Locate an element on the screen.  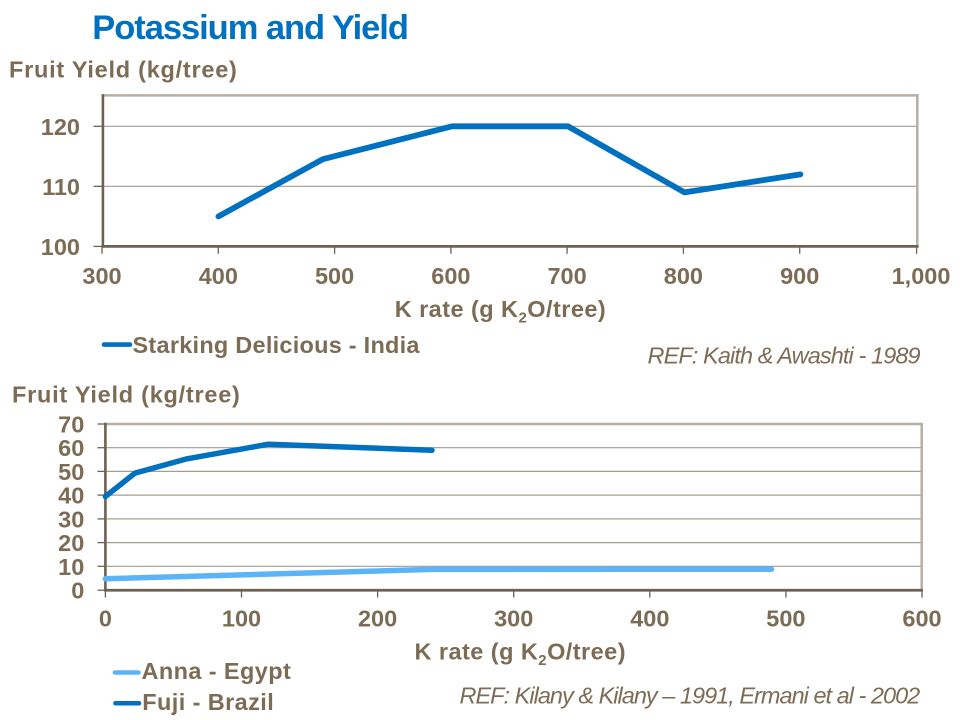
svg-text: 10 is located at coordinates (71, 567).